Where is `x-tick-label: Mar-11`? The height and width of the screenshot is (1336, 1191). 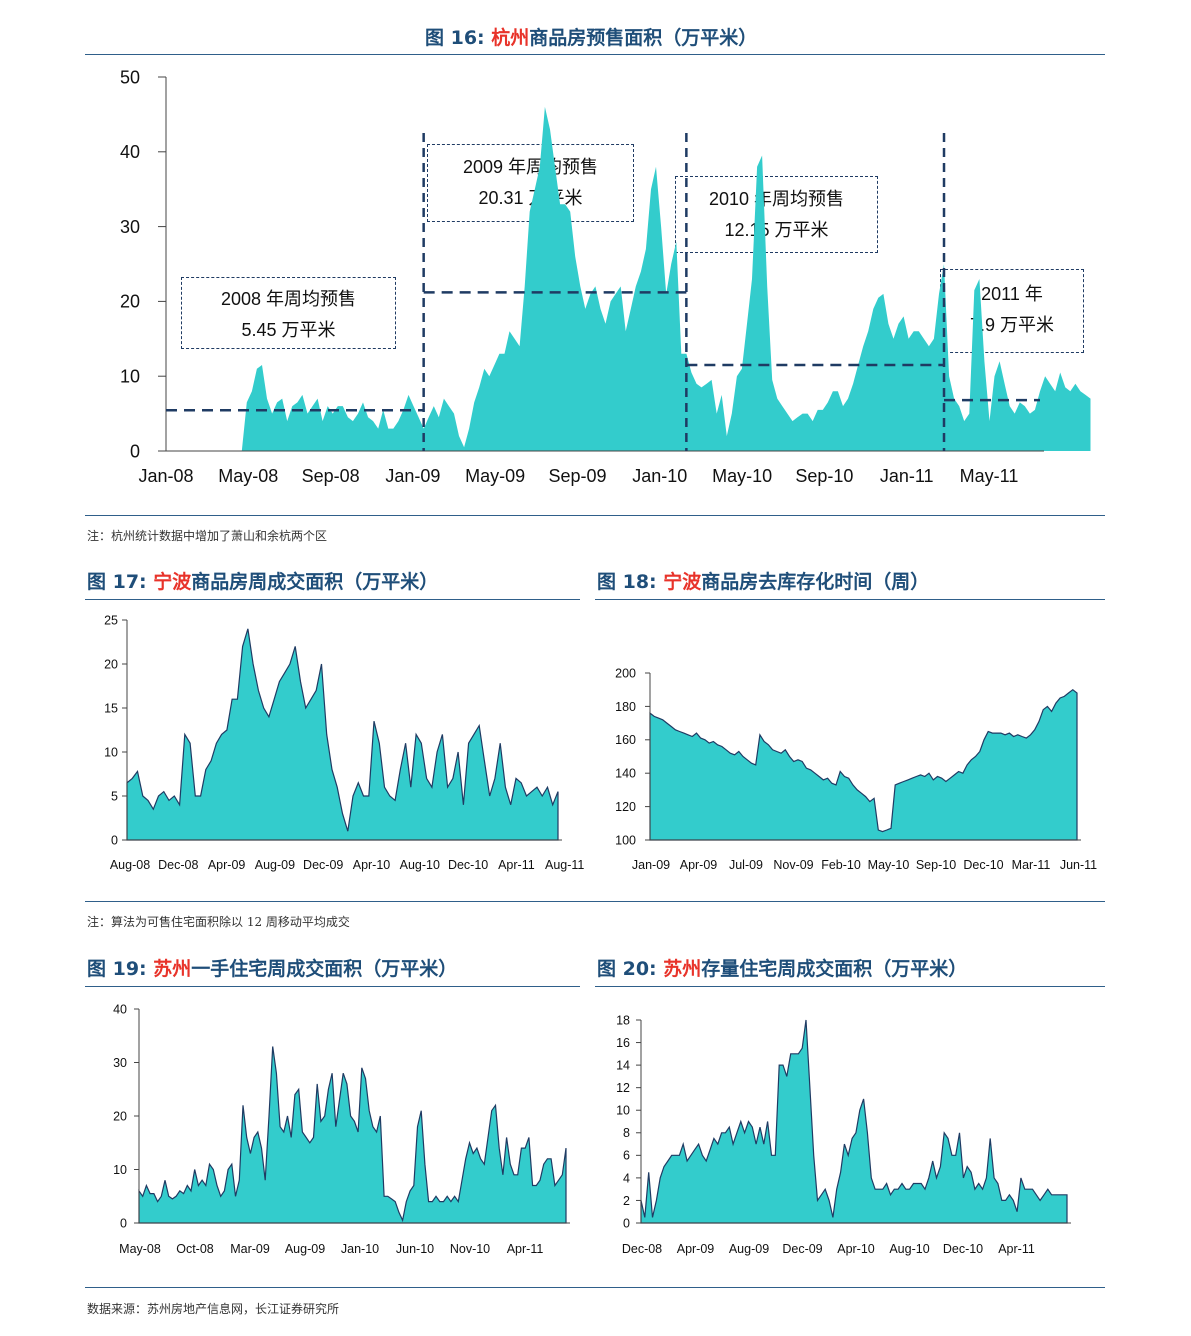
x-tick-label: Mar-11 is located at coordinates (1031, 865).